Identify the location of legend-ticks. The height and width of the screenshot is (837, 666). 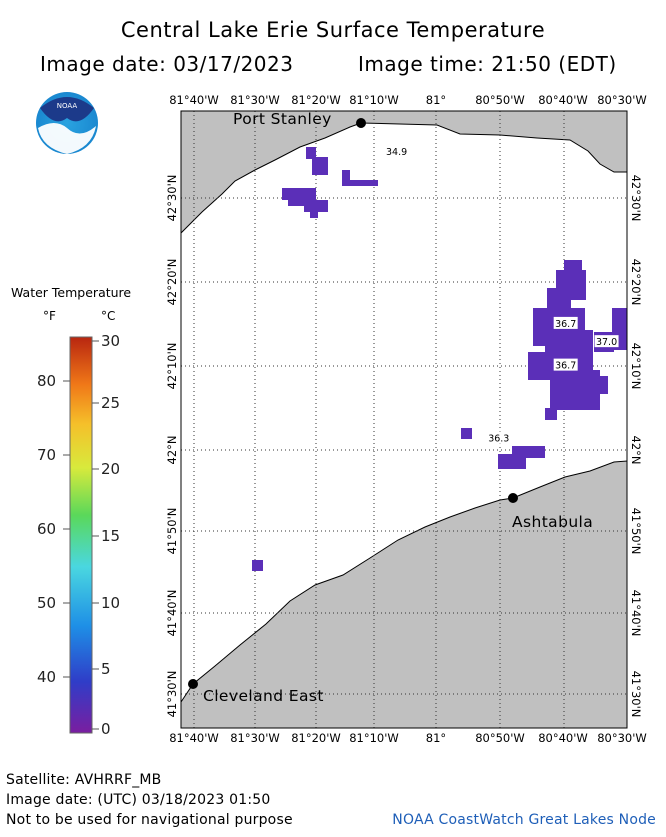
(81, 535).